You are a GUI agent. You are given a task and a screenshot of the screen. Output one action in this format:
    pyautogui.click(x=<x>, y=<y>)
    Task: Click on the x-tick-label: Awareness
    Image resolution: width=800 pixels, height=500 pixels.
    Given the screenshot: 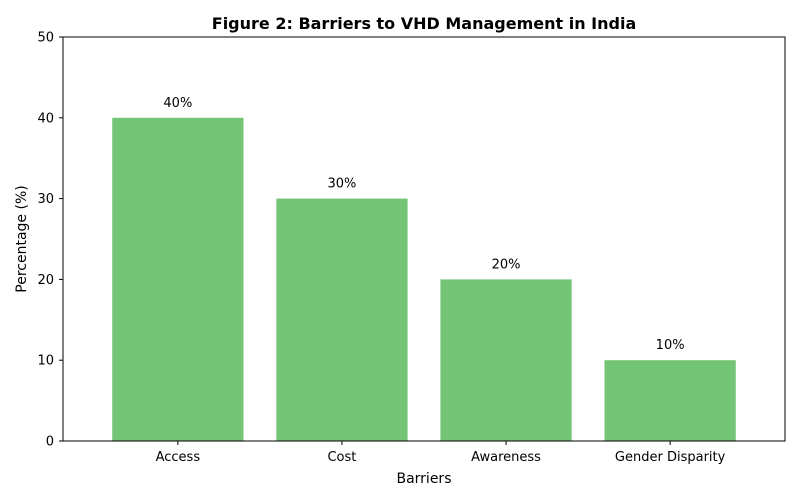 What is the action you would take?
    pyautogui.click(x=506, y=457)
    